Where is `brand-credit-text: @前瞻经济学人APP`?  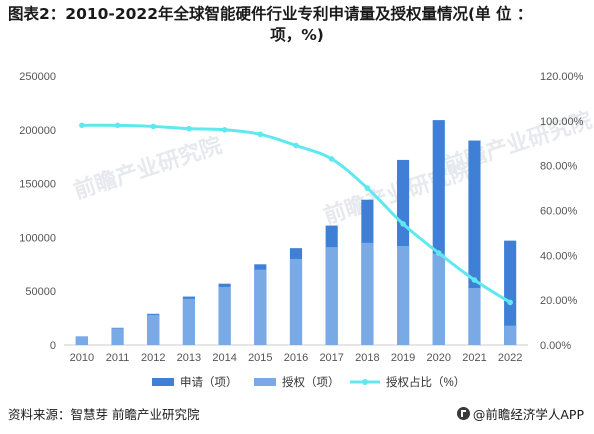 brand-credit-text: @前瞻经济学人APP is located at coordinates (528, 414).